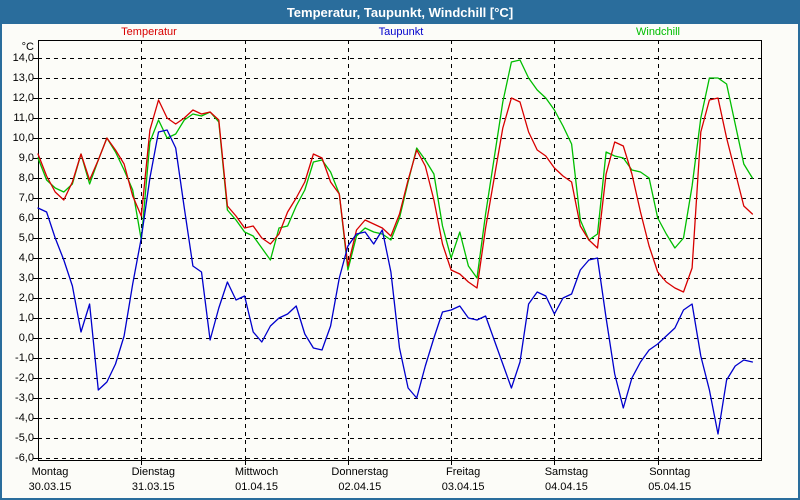  Describe the element at coordinates (24, 438) in the screenshot. I see `y-axis-label: -5,0` at that location.